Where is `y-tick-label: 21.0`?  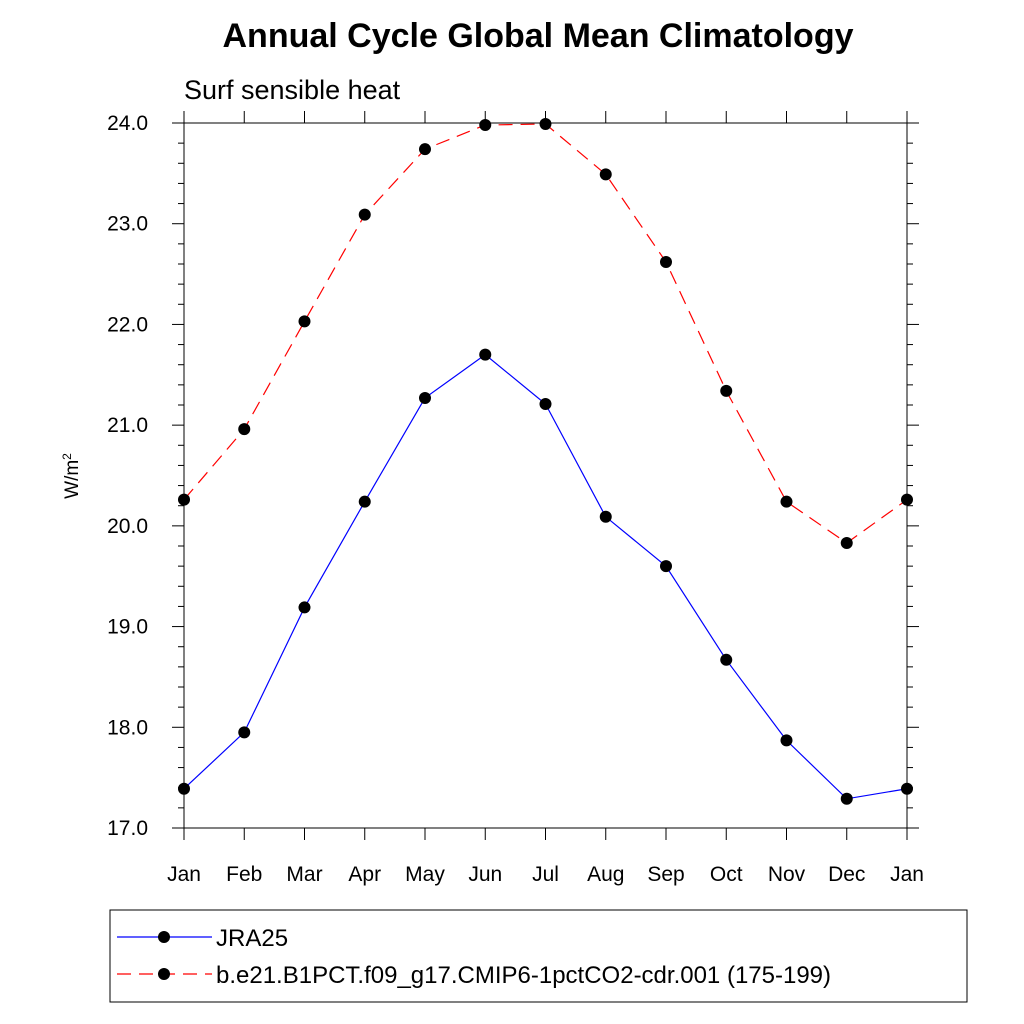
y-tick-label: 21.0 is located at coordinates (127, 425).